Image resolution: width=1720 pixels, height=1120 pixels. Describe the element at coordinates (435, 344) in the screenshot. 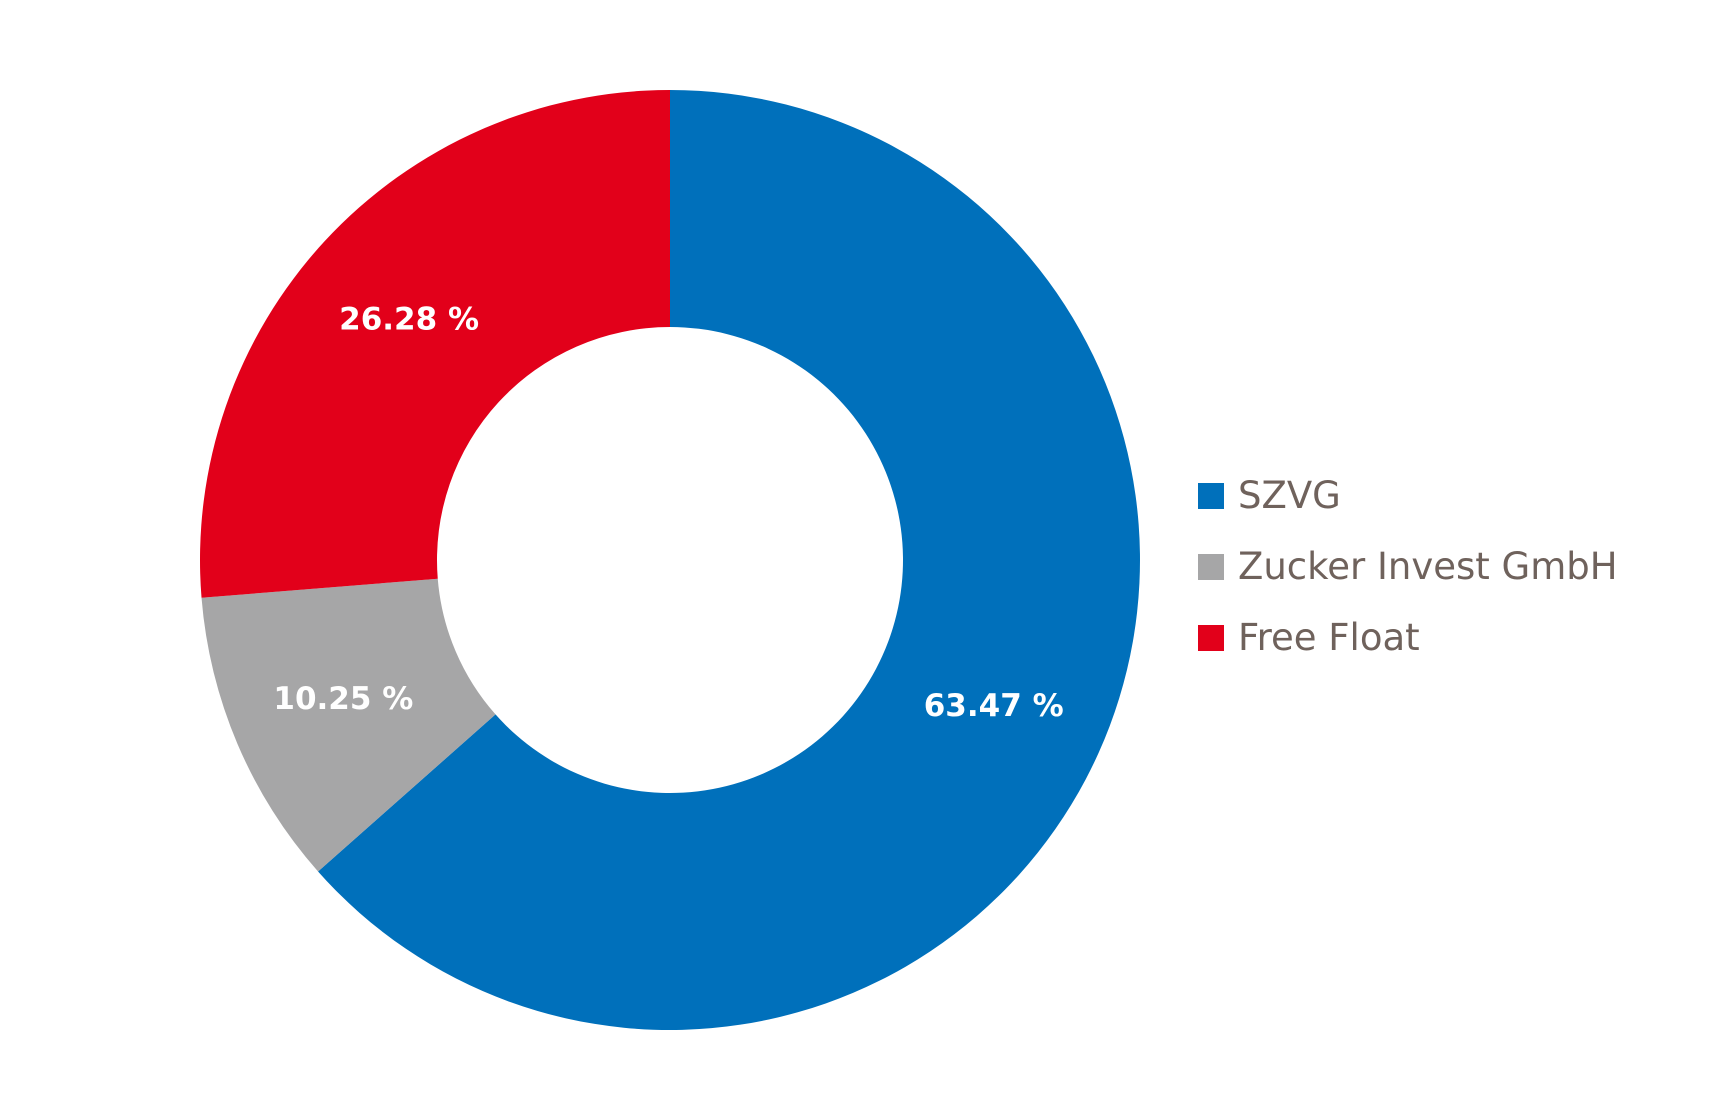

I see `slice-free-float` at that location.